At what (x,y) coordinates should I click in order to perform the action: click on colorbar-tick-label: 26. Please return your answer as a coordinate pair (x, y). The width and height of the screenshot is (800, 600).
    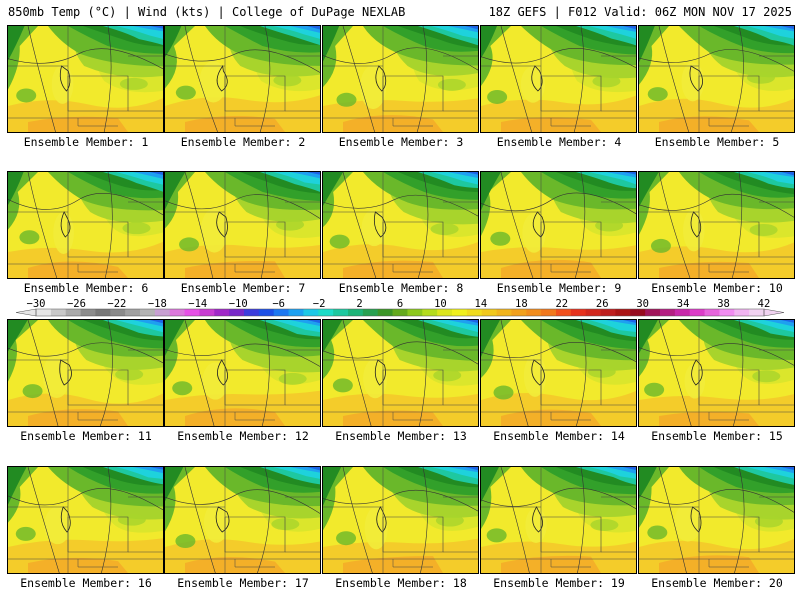
    Looking at the image, I should click on (602, 304).